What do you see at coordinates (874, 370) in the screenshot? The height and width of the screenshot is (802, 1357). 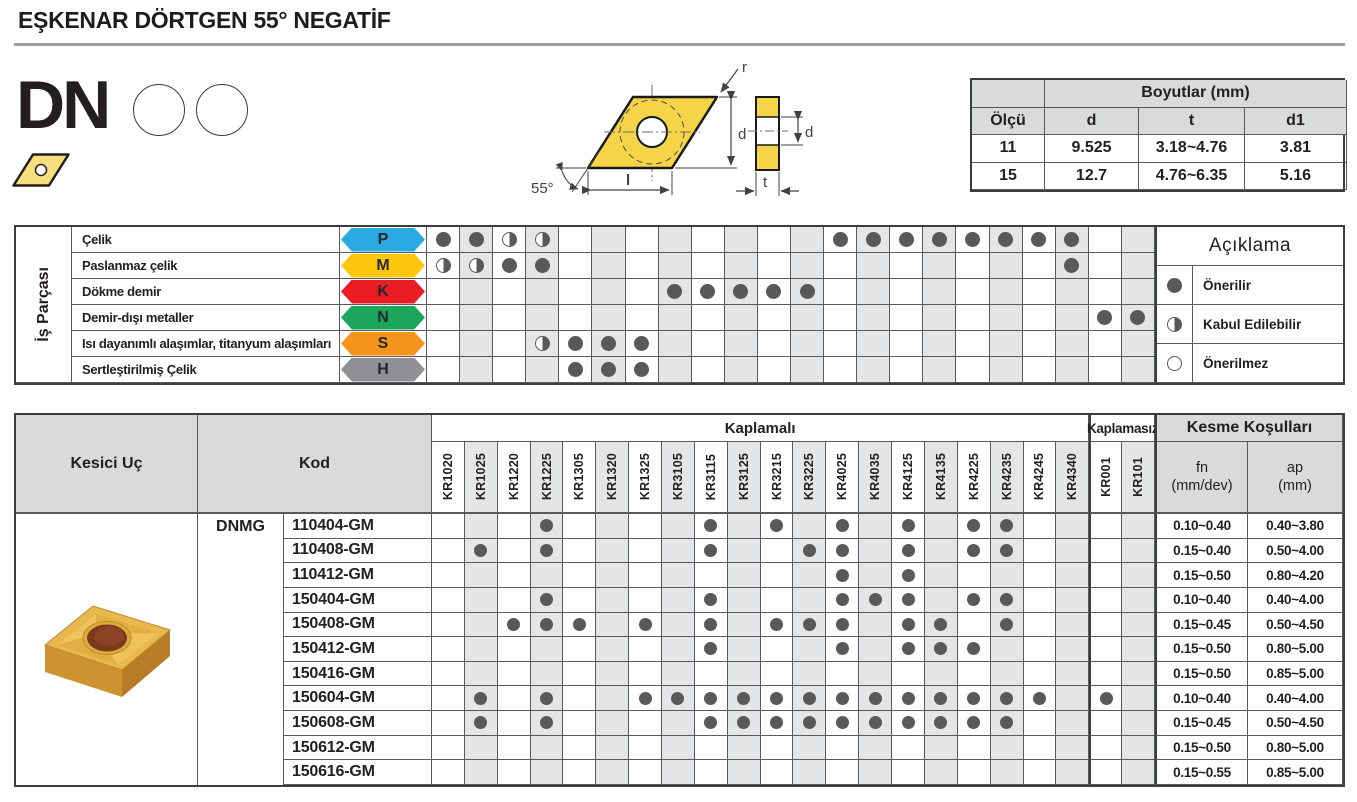 I see `material-grade-cell-KR4035` at bounding box center [874, 370].